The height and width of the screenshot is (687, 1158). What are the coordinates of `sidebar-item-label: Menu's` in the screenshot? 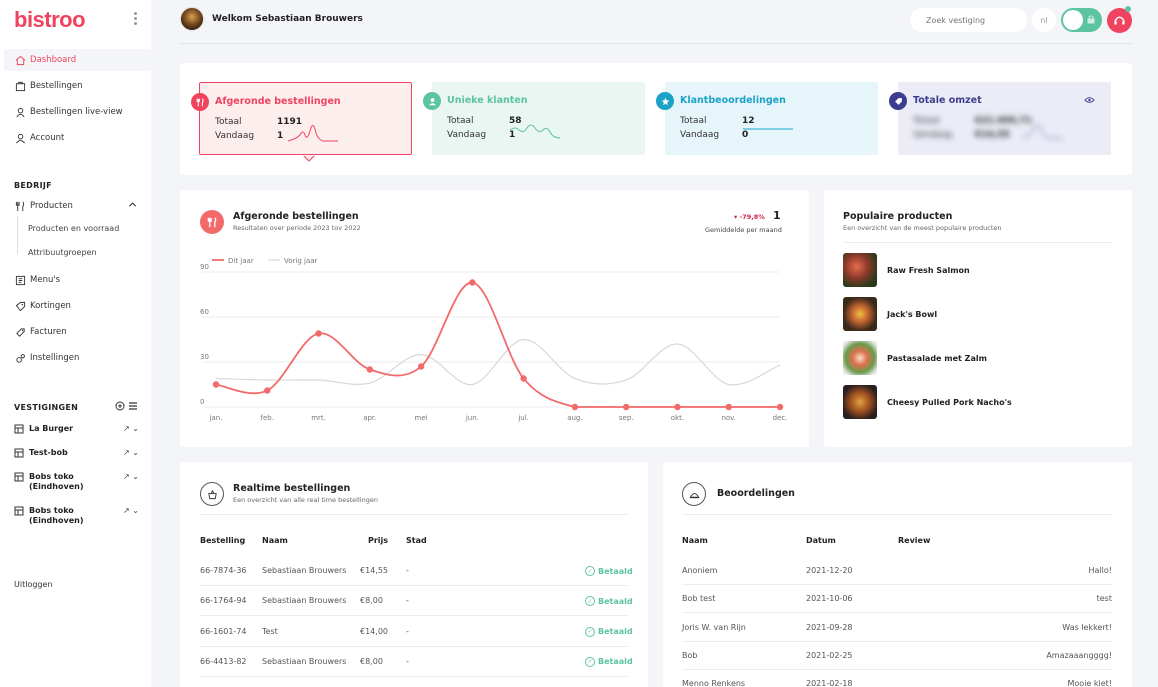 It's located at (45, 280).